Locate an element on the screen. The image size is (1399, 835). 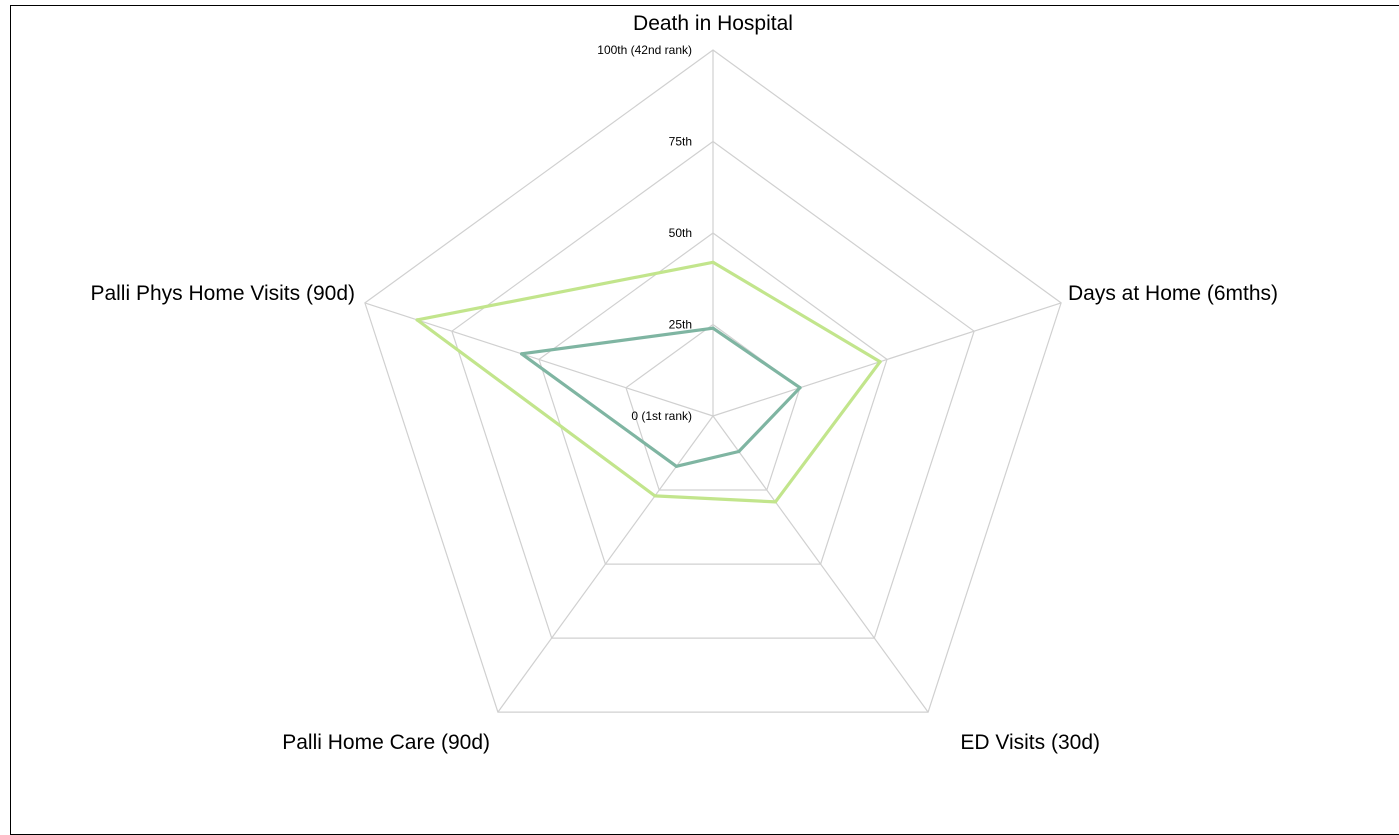
axis-label-death-in-hospital: Death in Hospital is located at coordinates (713, 23).